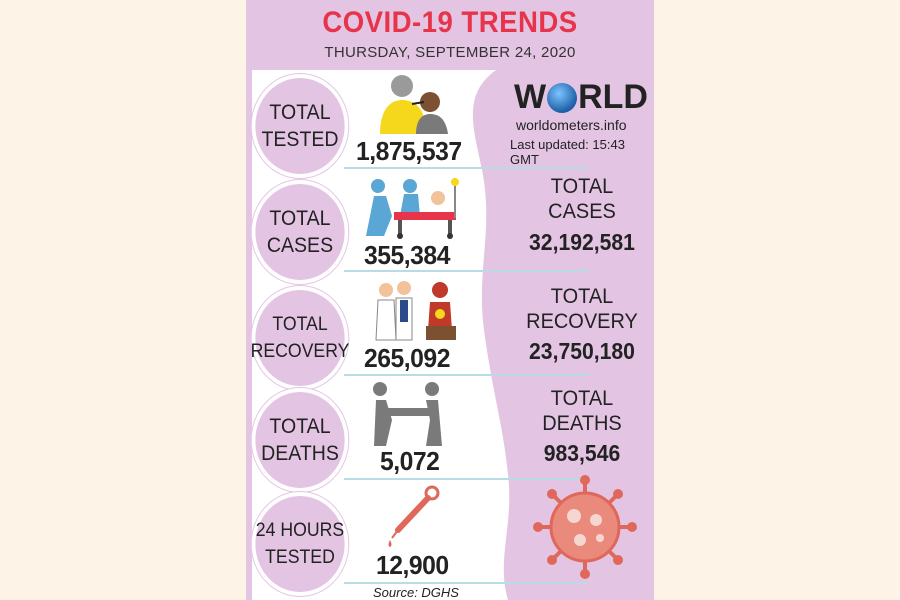  Describe the element at coordinates (410, 461) in the screenshot. I see `local-value-total-deaths: 5,072` at that location.